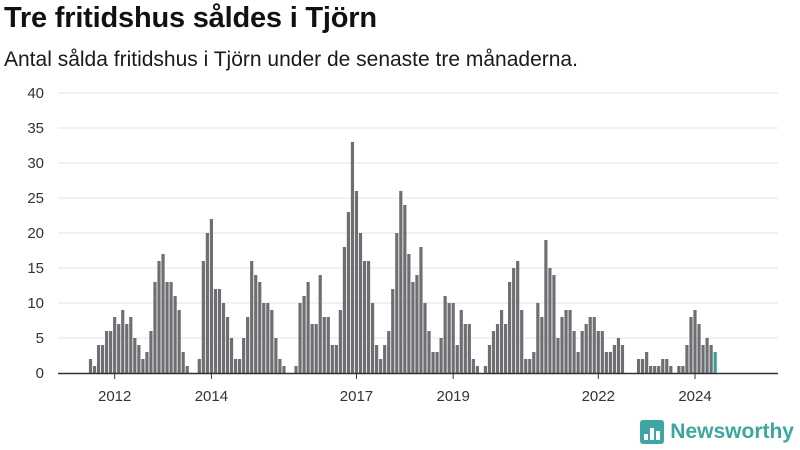 The width and height of the screenshot is (800, 450). What do you see at coordinates (418, 388) in the screenshot?
I see `x-axis: 2012 2014 2017 2019 2022 2024` at bounding box center [418, 388].